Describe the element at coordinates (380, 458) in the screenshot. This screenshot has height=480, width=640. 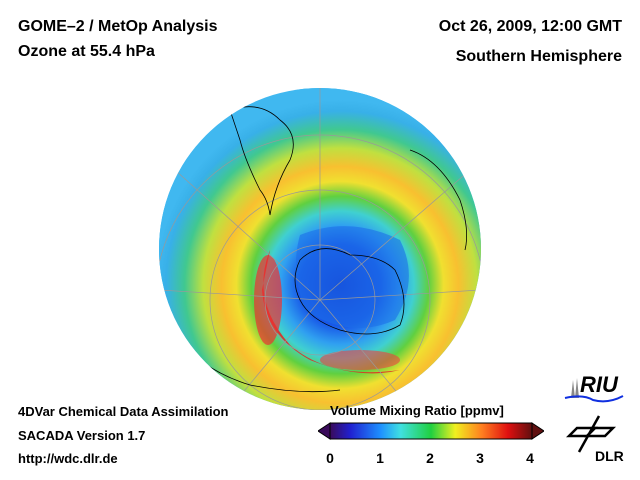
I see `colorbar-tick: 1` at that location.